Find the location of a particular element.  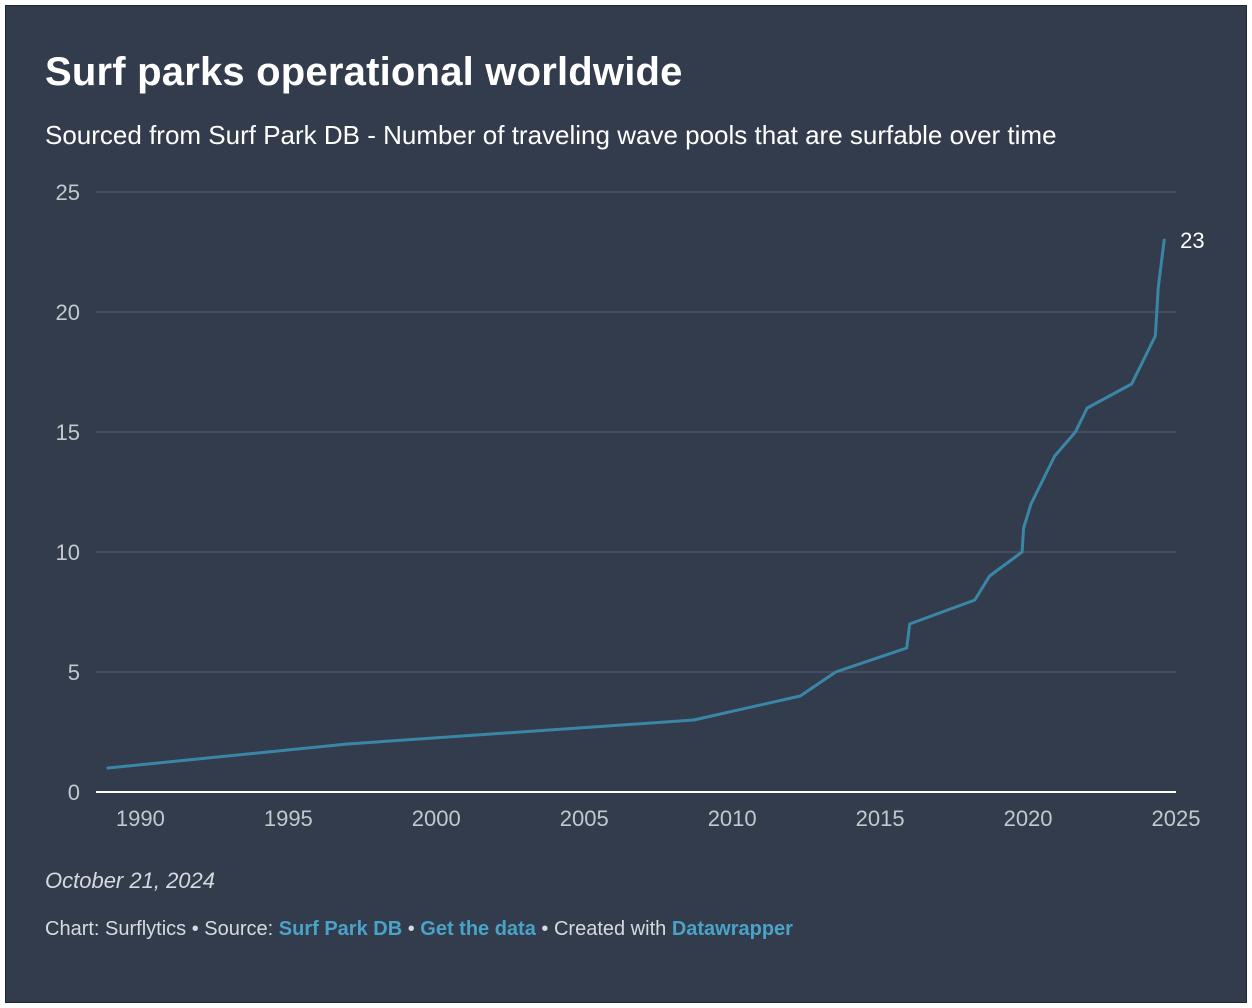

data-label: 23 is located at coordinates (1192, 240).